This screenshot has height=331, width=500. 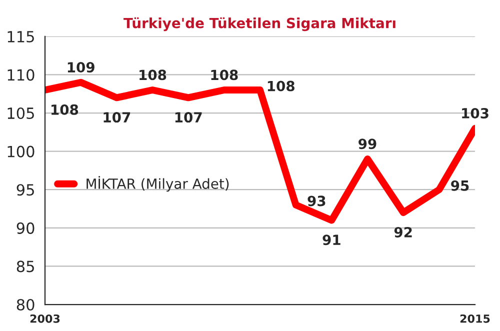 What do you see at coordinates (475, 318) in the screenshot?
I see `x-tick-label: 2015` at bounding box center [475, 318].